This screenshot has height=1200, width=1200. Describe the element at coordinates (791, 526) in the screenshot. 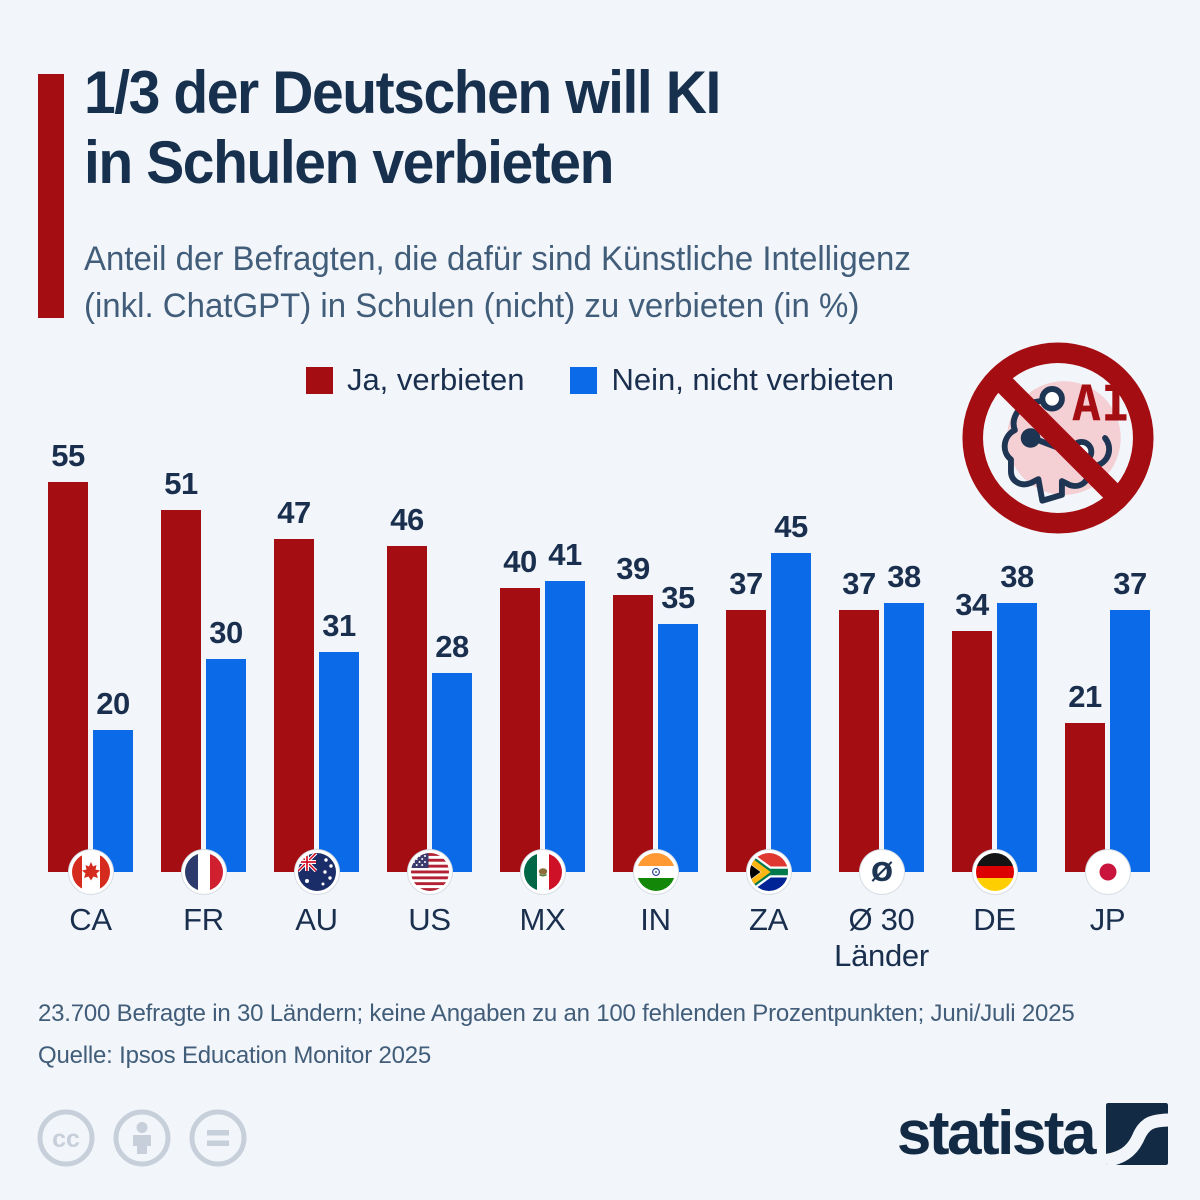

I see `value-label-nein-flag-za: 45` at that location.